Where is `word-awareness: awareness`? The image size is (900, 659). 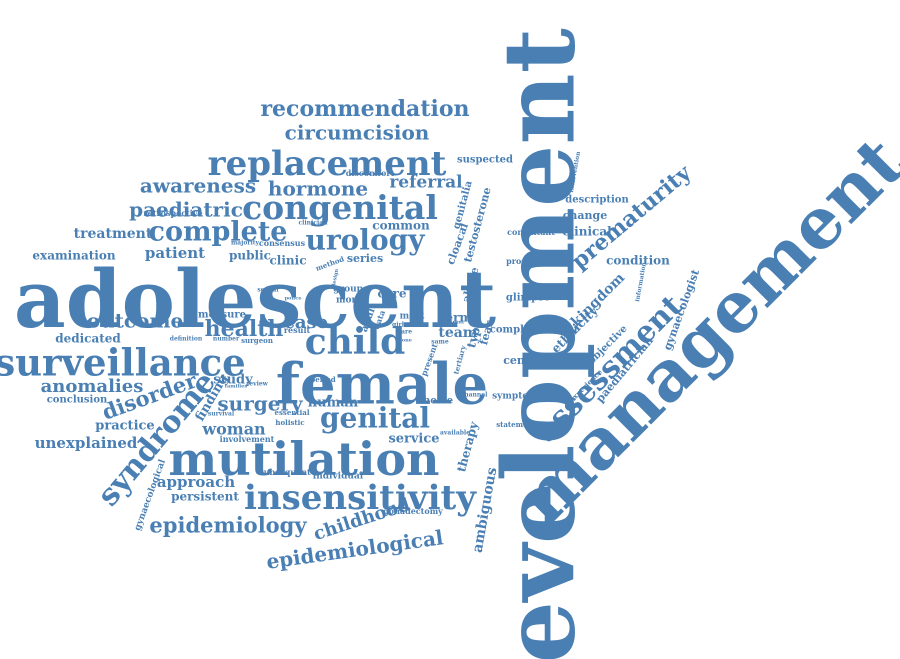 word-awareness: awareness is located at coordinates (198, 186).